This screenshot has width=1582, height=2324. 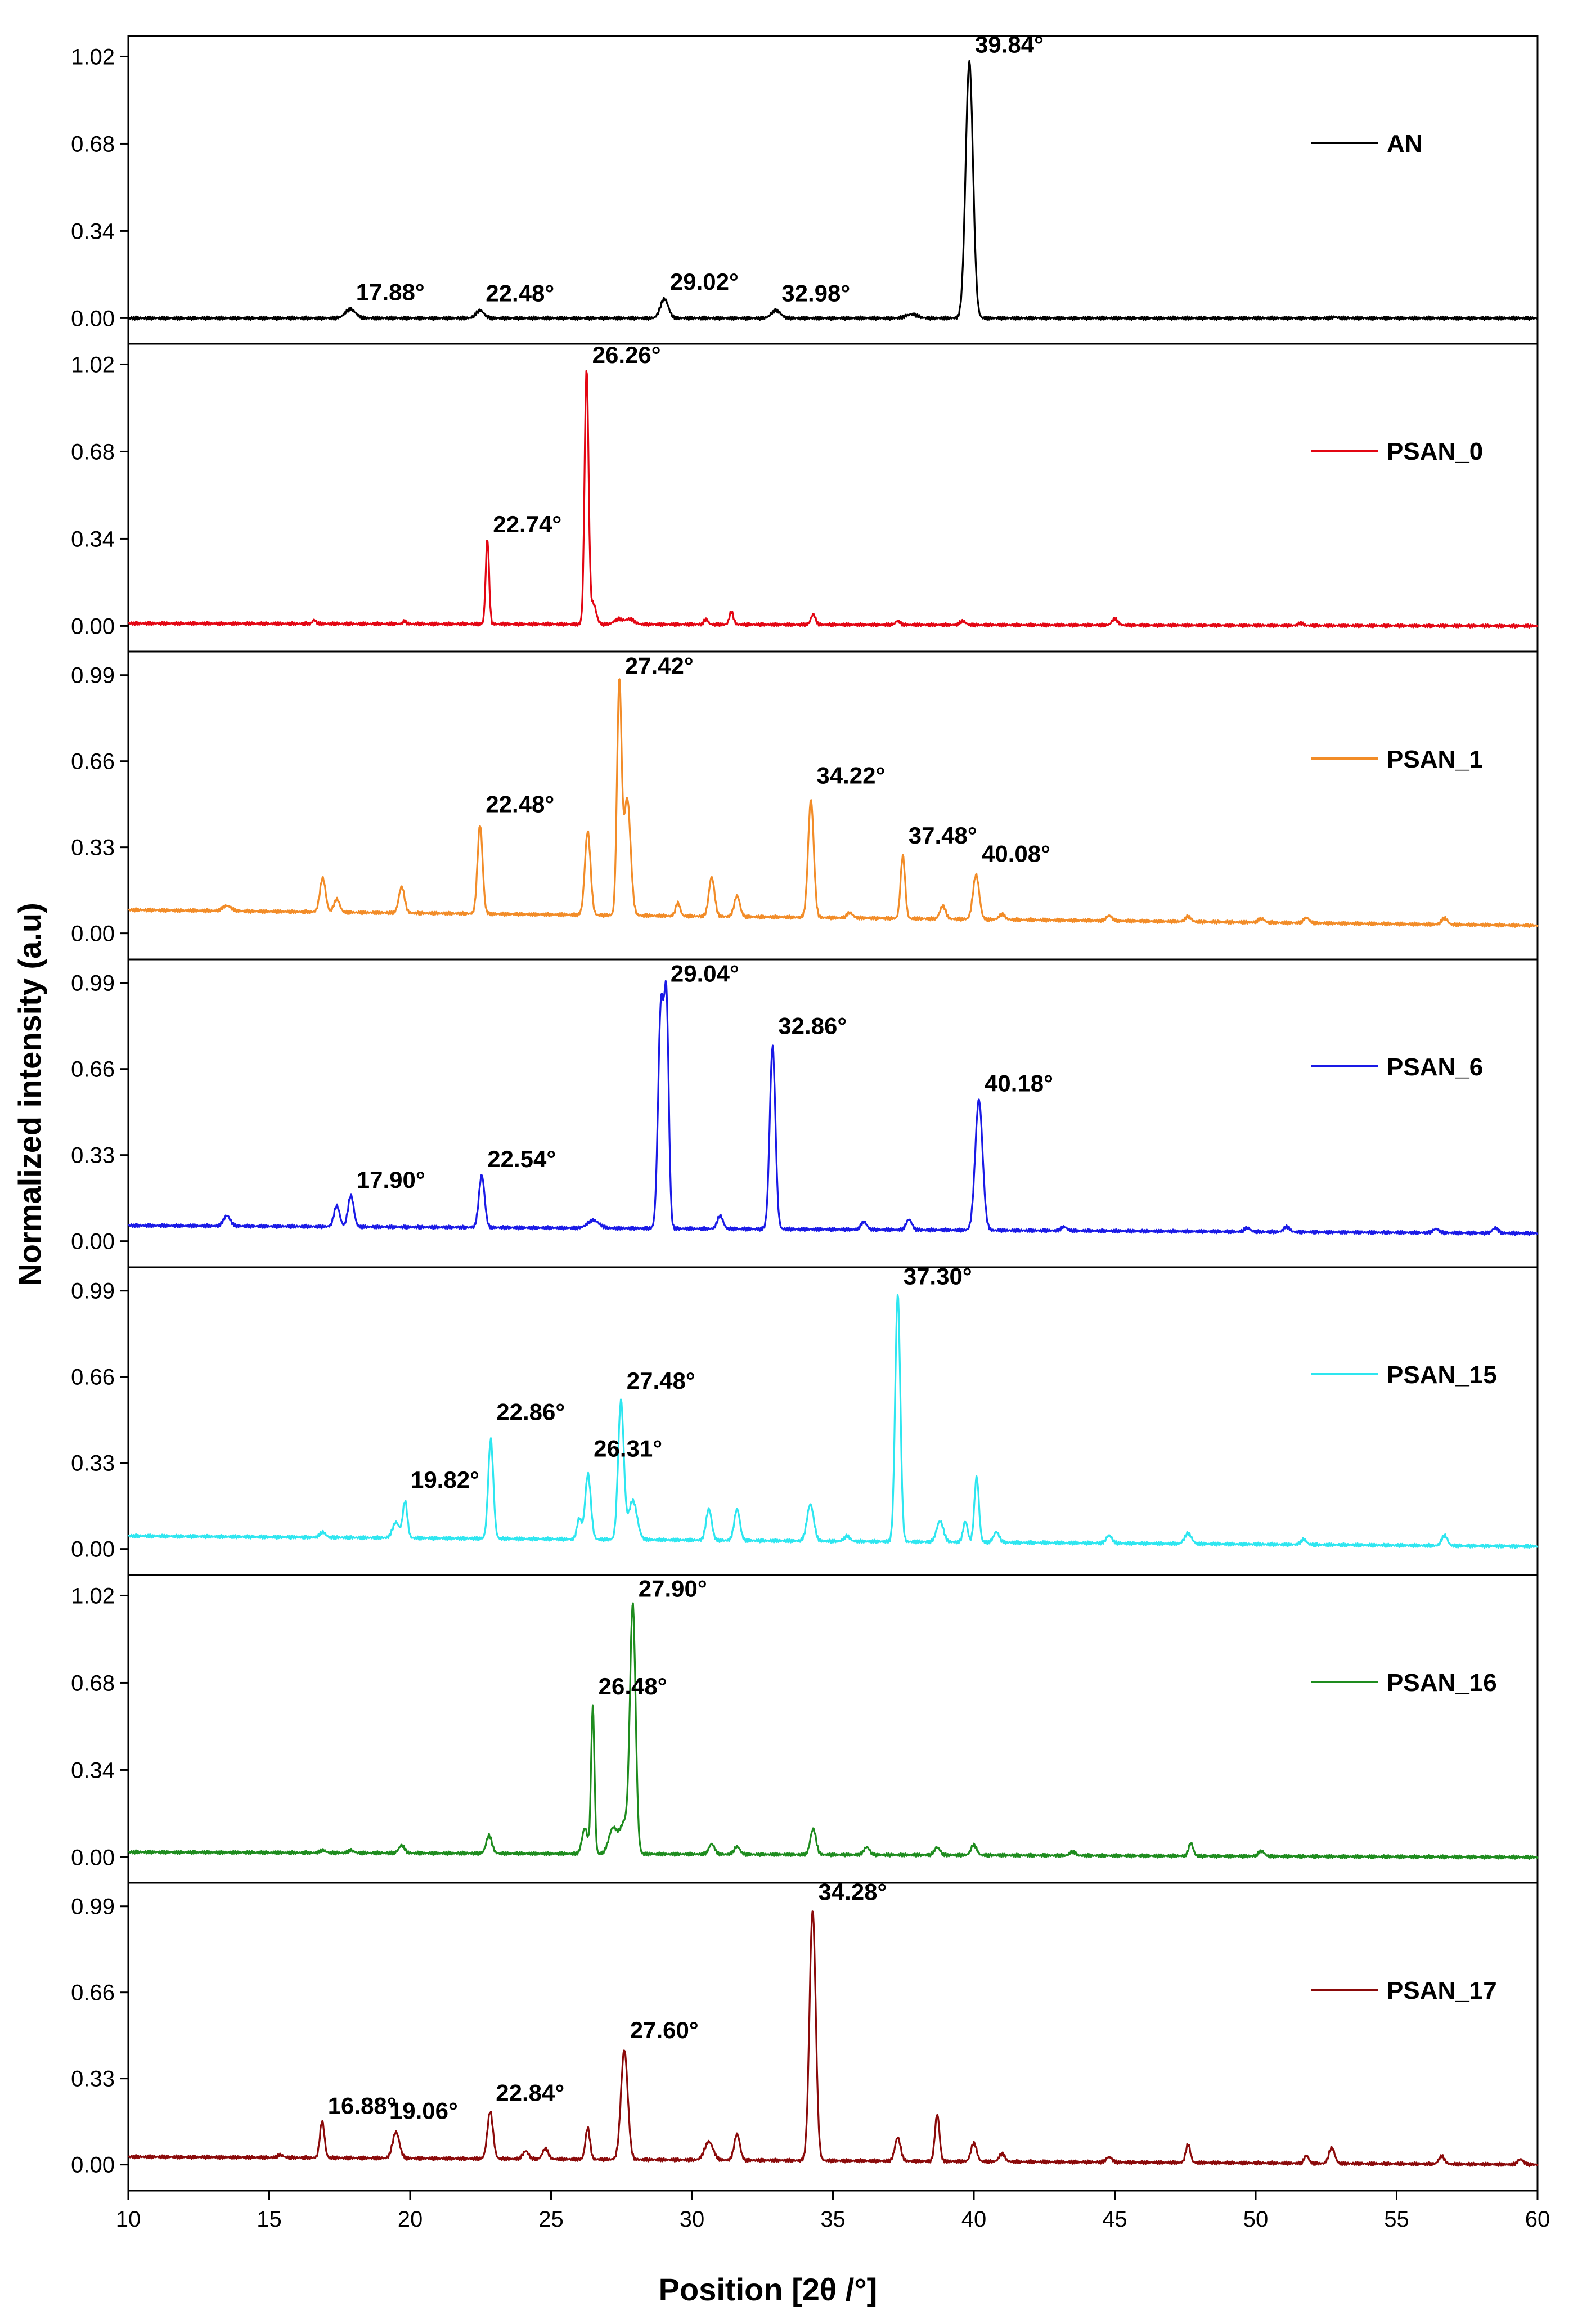 What do you see at coordinates (530, 1411) in the screenshot?
I see `peak-label: 22.86°` at bounding box center [530, 1411].